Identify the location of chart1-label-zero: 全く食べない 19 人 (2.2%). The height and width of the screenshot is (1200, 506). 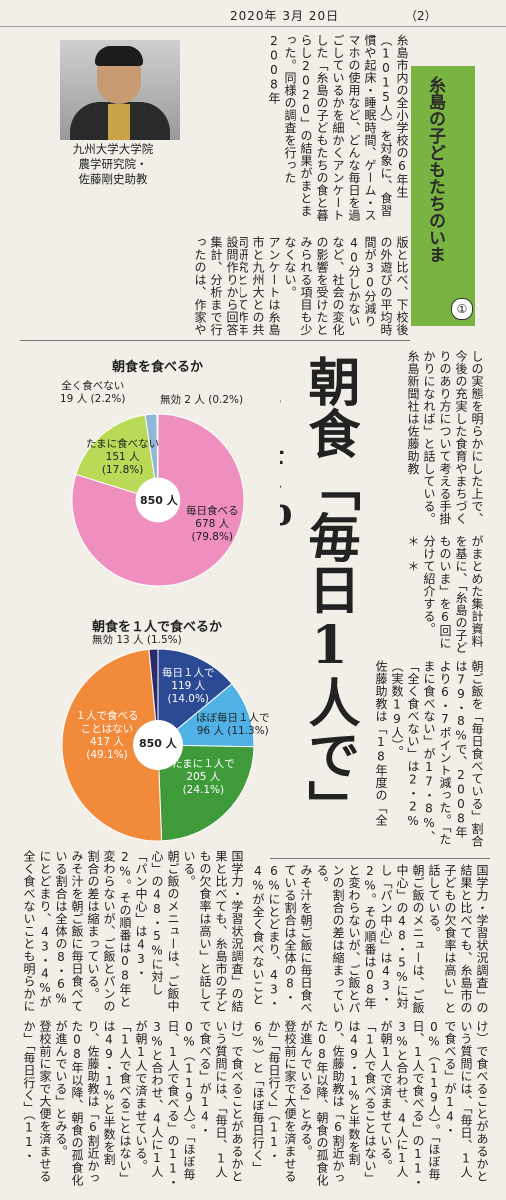
(92, 393).